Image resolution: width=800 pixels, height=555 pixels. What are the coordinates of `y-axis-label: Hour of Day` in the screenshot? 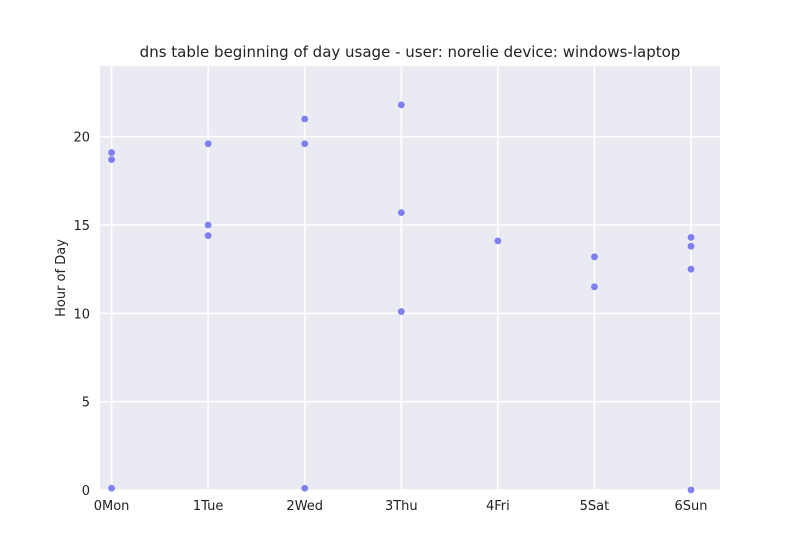 It's located at (61, 278).